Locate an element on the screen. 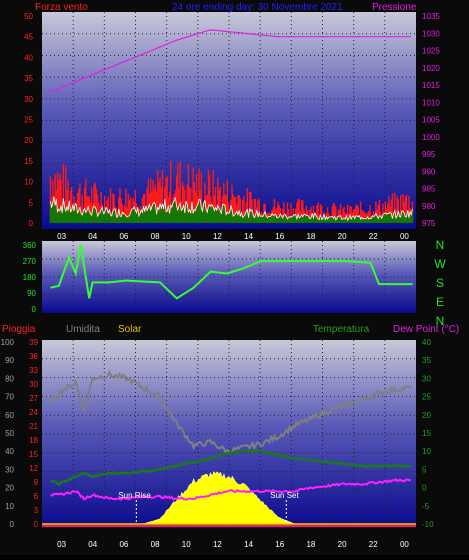  rain-tick-label: 0 is located at coordinates (36, 524).